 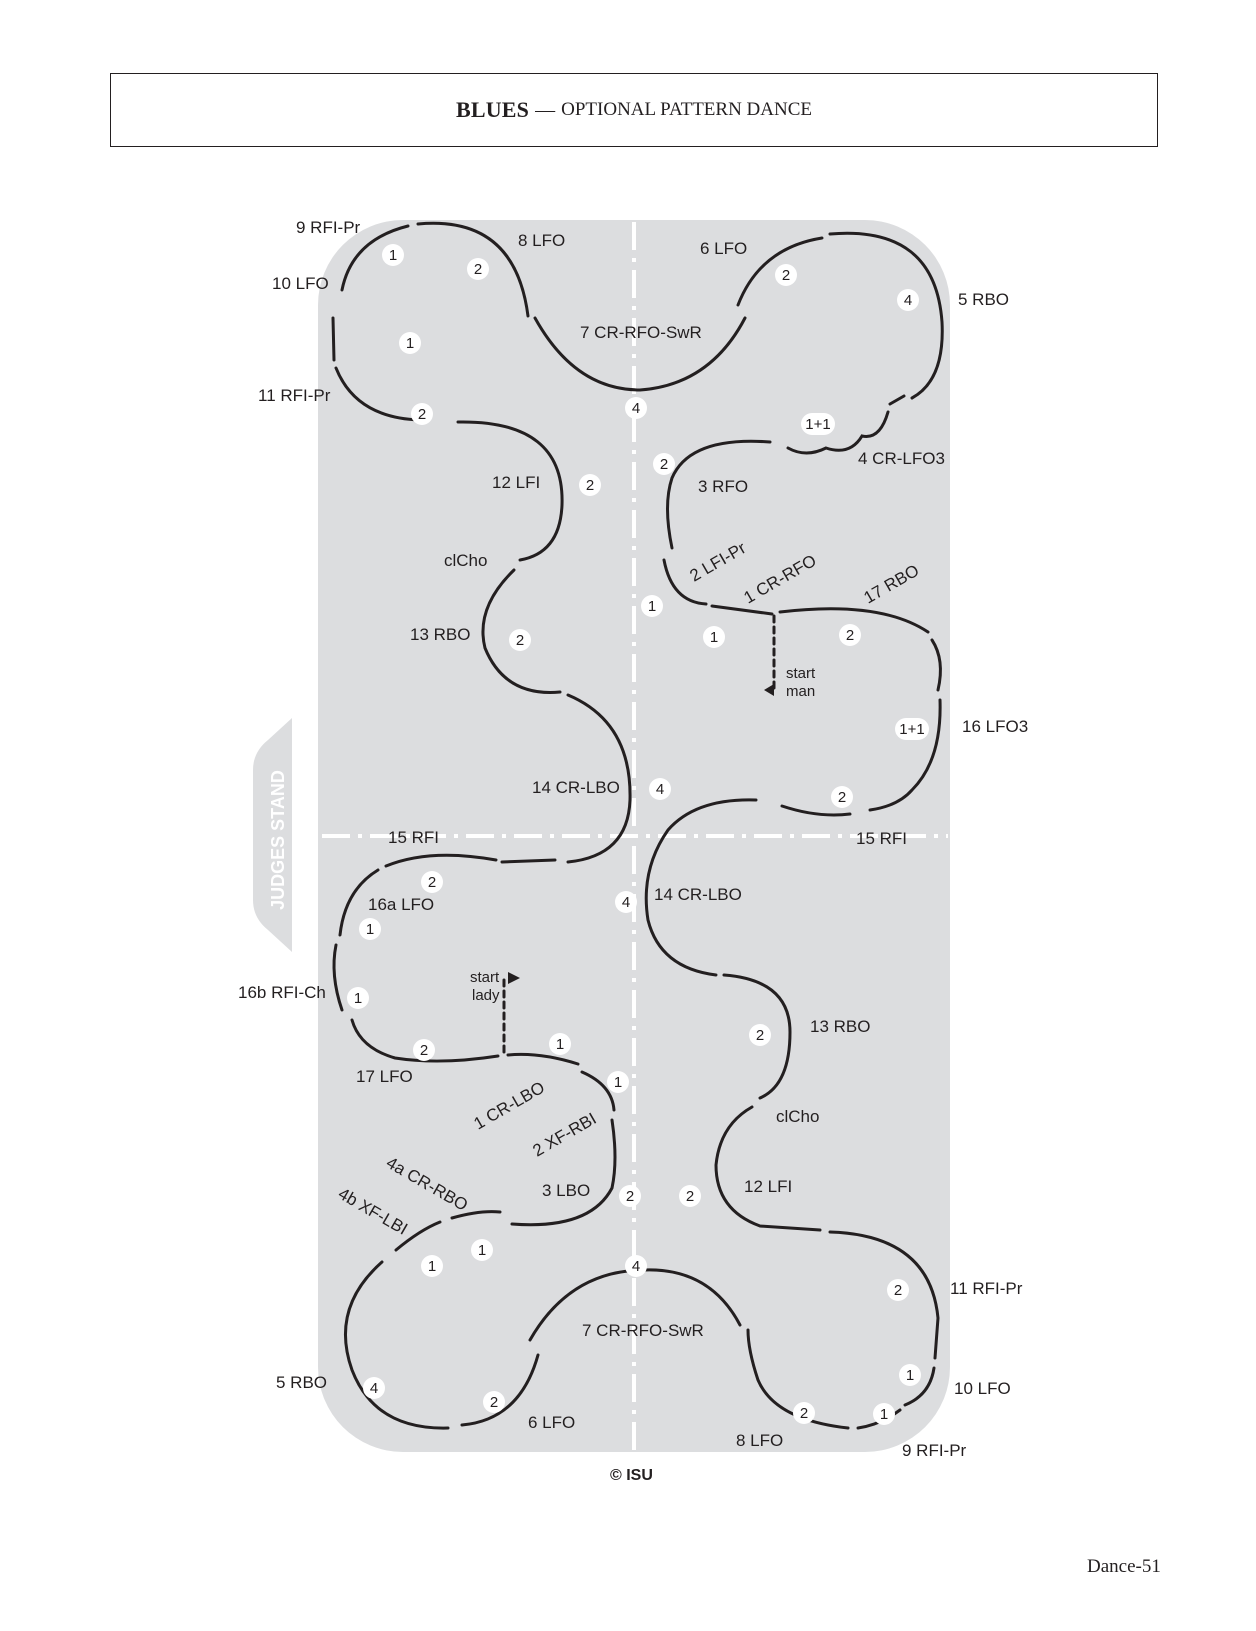 What do you see at coordinates (328, 227) in the screenshot?
I see `label-9-rfi-pr-top: 9 RFI-Pr` at bounding box center [328, 227].